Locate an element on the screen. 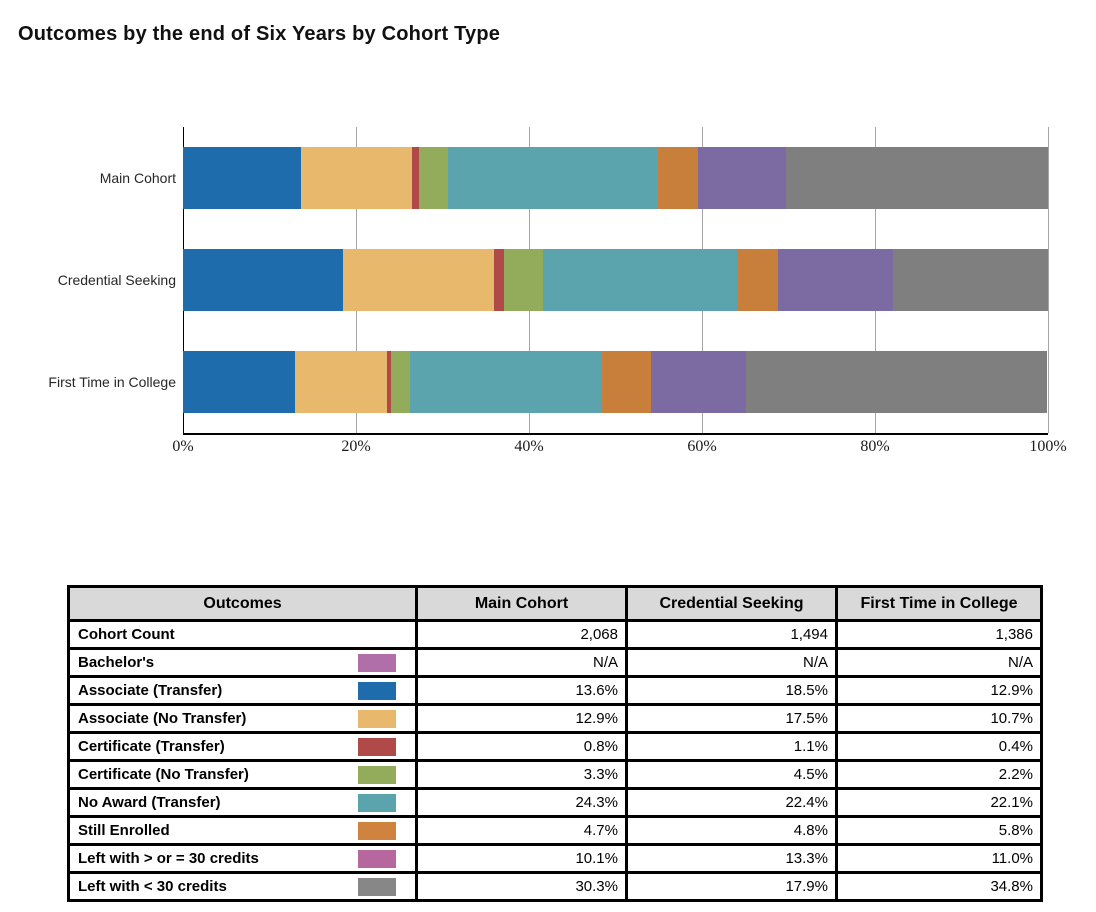  row-label-cell: Cohort Count is located at coordinates (242, 634).